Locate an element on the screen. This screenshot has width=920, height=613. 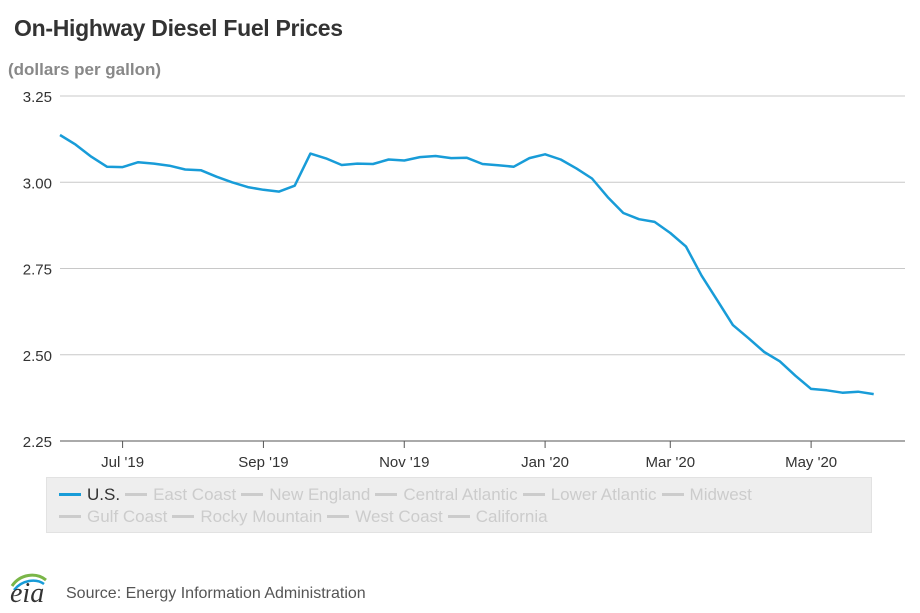
legend-label: East Coast is located at coordinates (195, 494).